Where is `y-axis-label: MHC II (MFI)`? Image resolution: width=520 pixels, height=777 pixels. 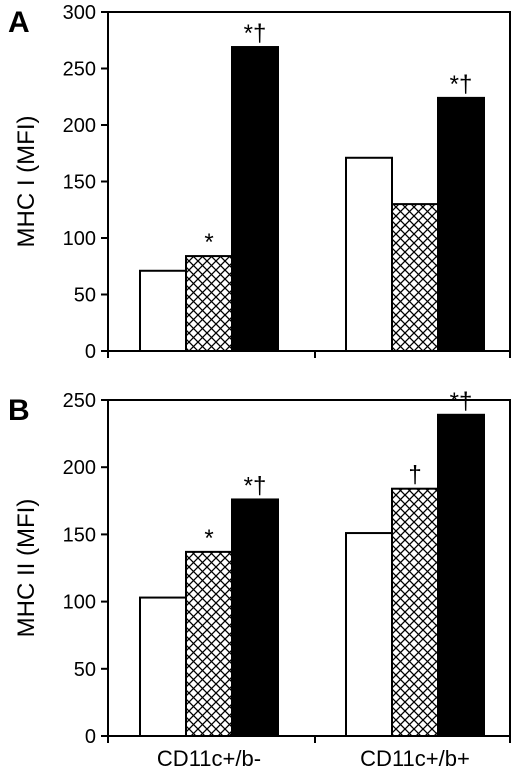
y-axis-label: MHC II (MFI) is located at coordinates (26, 568).